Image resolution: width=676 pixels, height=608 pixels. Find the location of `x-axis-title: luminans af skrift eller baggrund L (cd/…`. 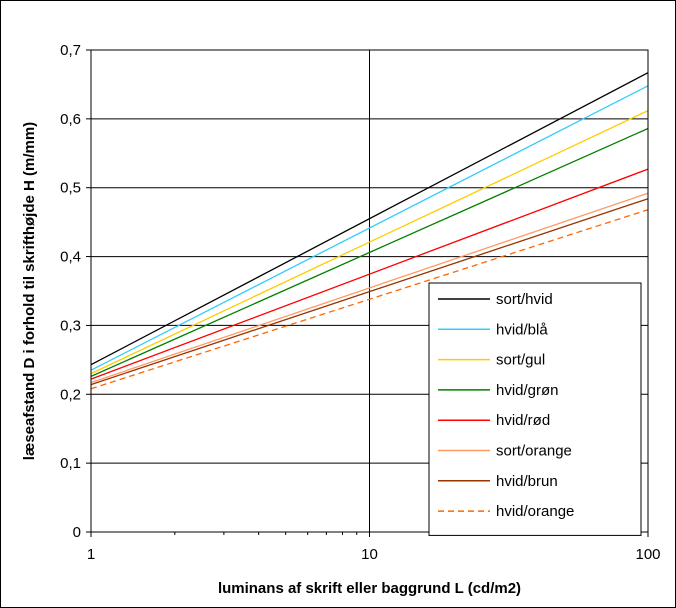

x-axis-title: luminans af skrift eller baggrund L (cd/… is located at coordinates (369, 588).